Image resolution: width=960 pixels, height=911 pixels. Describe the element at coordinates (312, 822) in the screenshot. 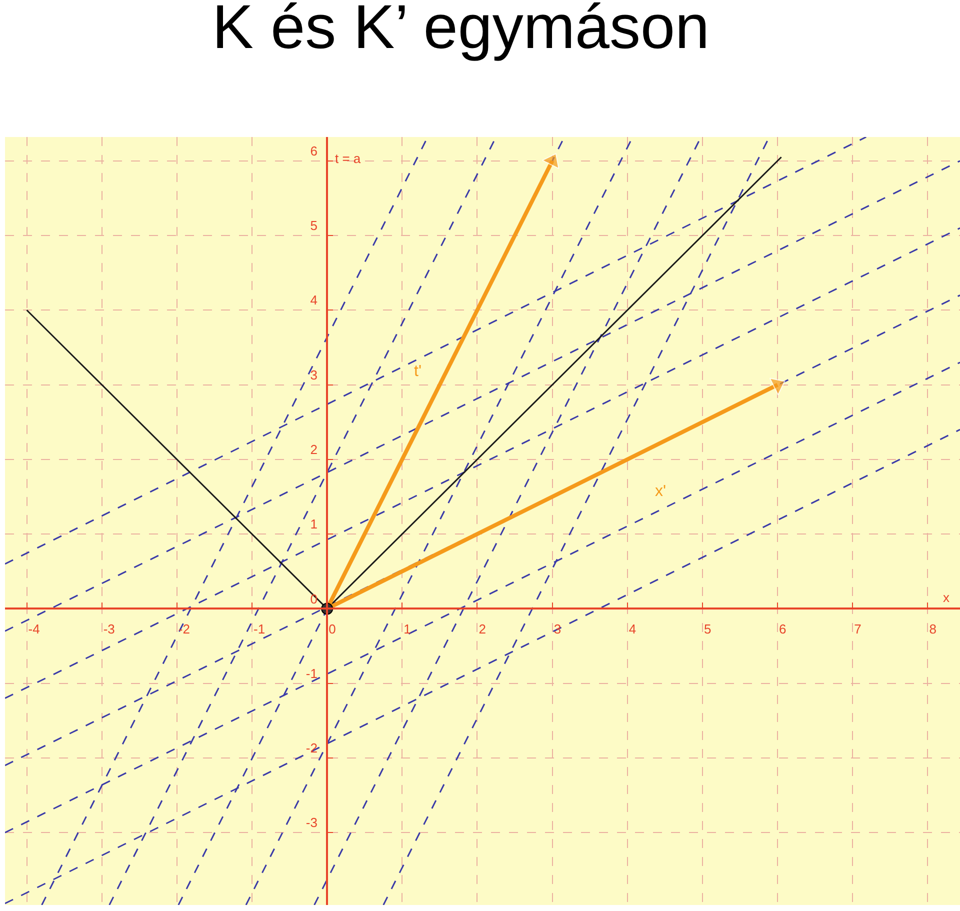

I see `y-tick-label: -3` at that location.